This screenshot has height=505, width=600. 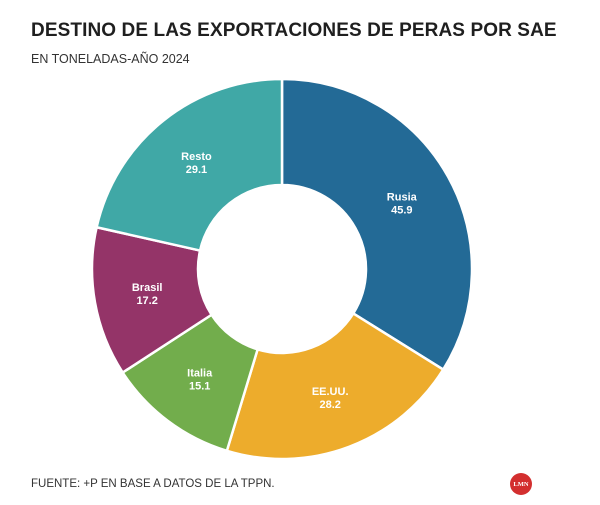 I want to click on slice-value-label: 15.1, so click(x=199, y=387).